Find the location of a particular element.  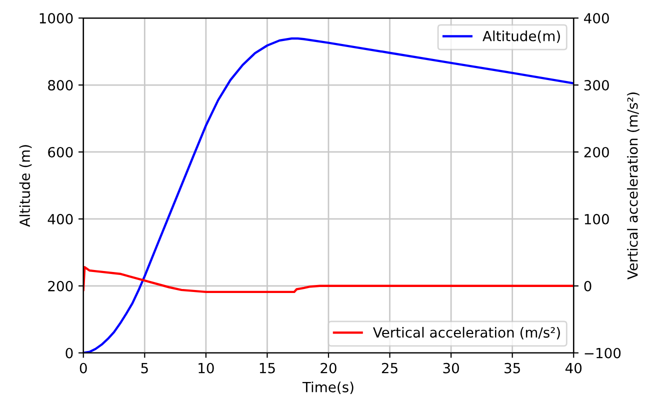

x-tick-label: 20 is located at coordinates (328, 368).